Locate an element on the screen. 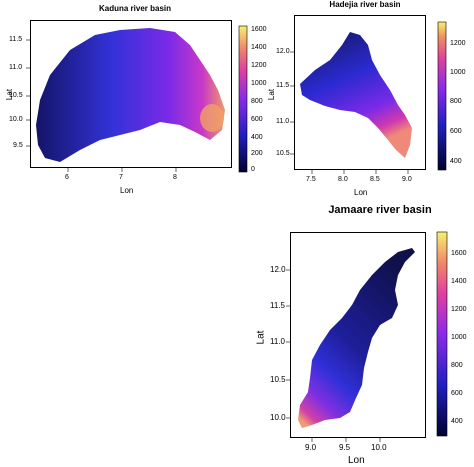 The height and width of the screenshot is (467, 474). jamaare-cbar-tick: 1600 is located at coordinates (459, 253).